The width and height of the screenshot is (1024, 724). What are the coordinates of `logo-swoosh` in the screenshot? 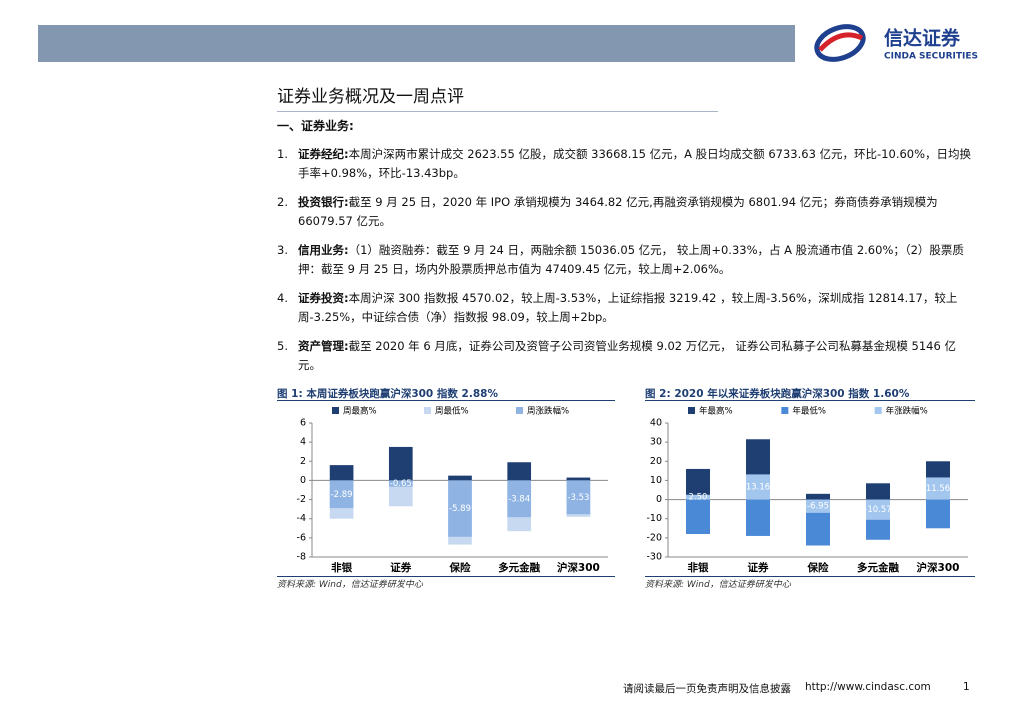 It's located at (841, 42).